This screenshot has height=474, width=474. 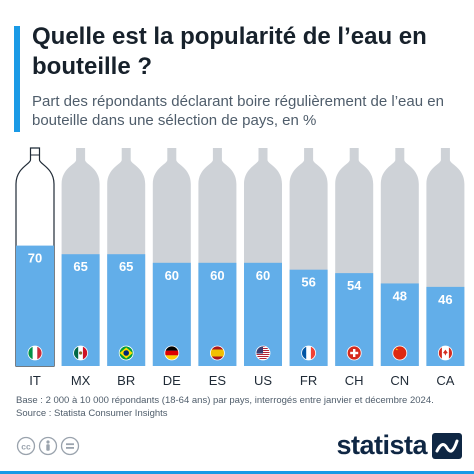 I want to click on flag-mexico-icon, so click(x=80, y=353).